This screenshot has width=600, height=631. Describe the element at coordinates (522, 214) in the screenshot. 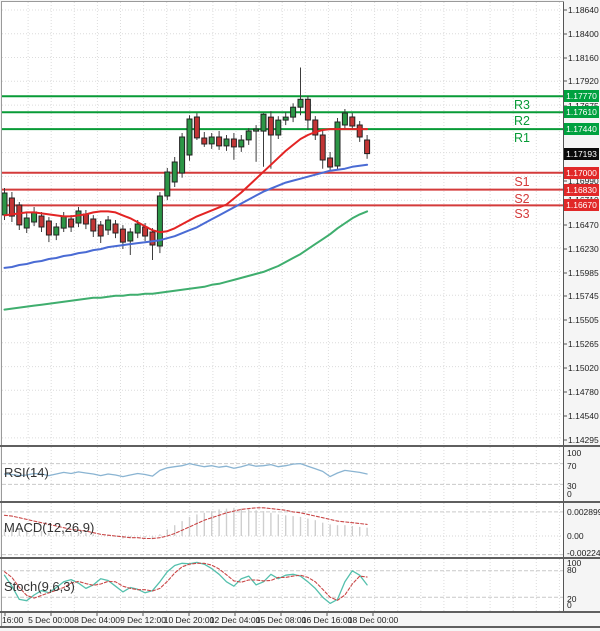

I see `label-s3: S3` at that location.